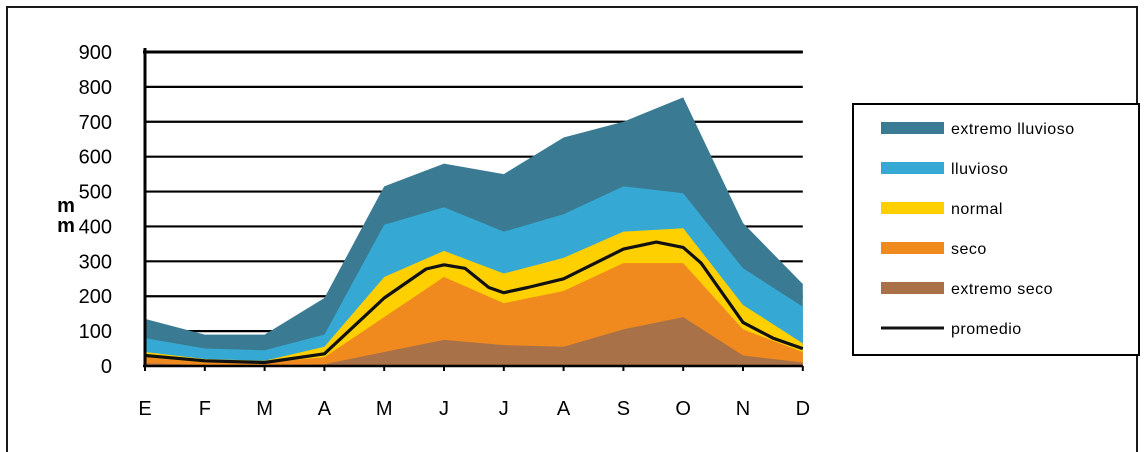 The height and width of the screenshot is (452, 1144). I want to click on y-tick-label: 600, so click(95, 158).